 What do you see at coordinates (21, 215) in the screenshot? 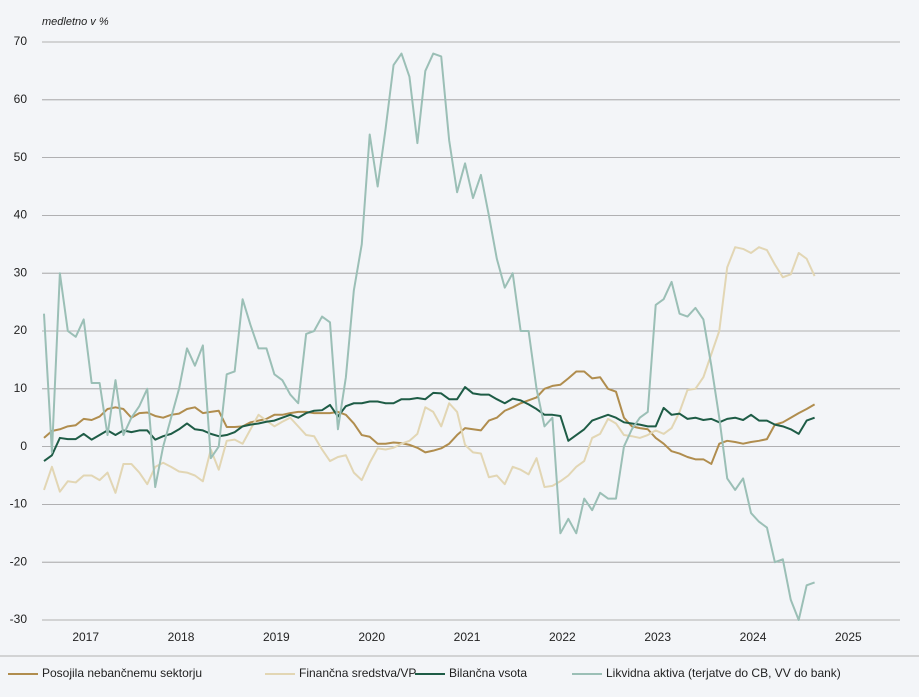
I see `y-tick-label: 40` at bounding box center [21, 215].